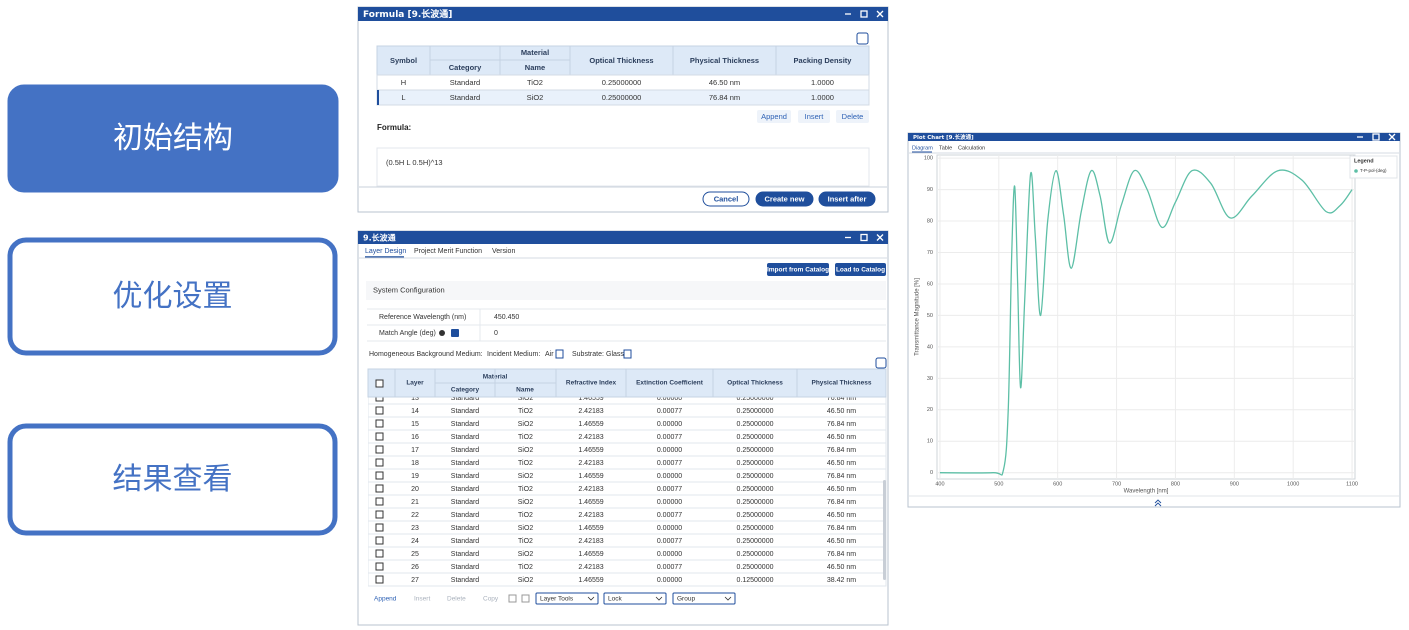  I want to click on dialog-button-label: Insert after, so click(847, 198).